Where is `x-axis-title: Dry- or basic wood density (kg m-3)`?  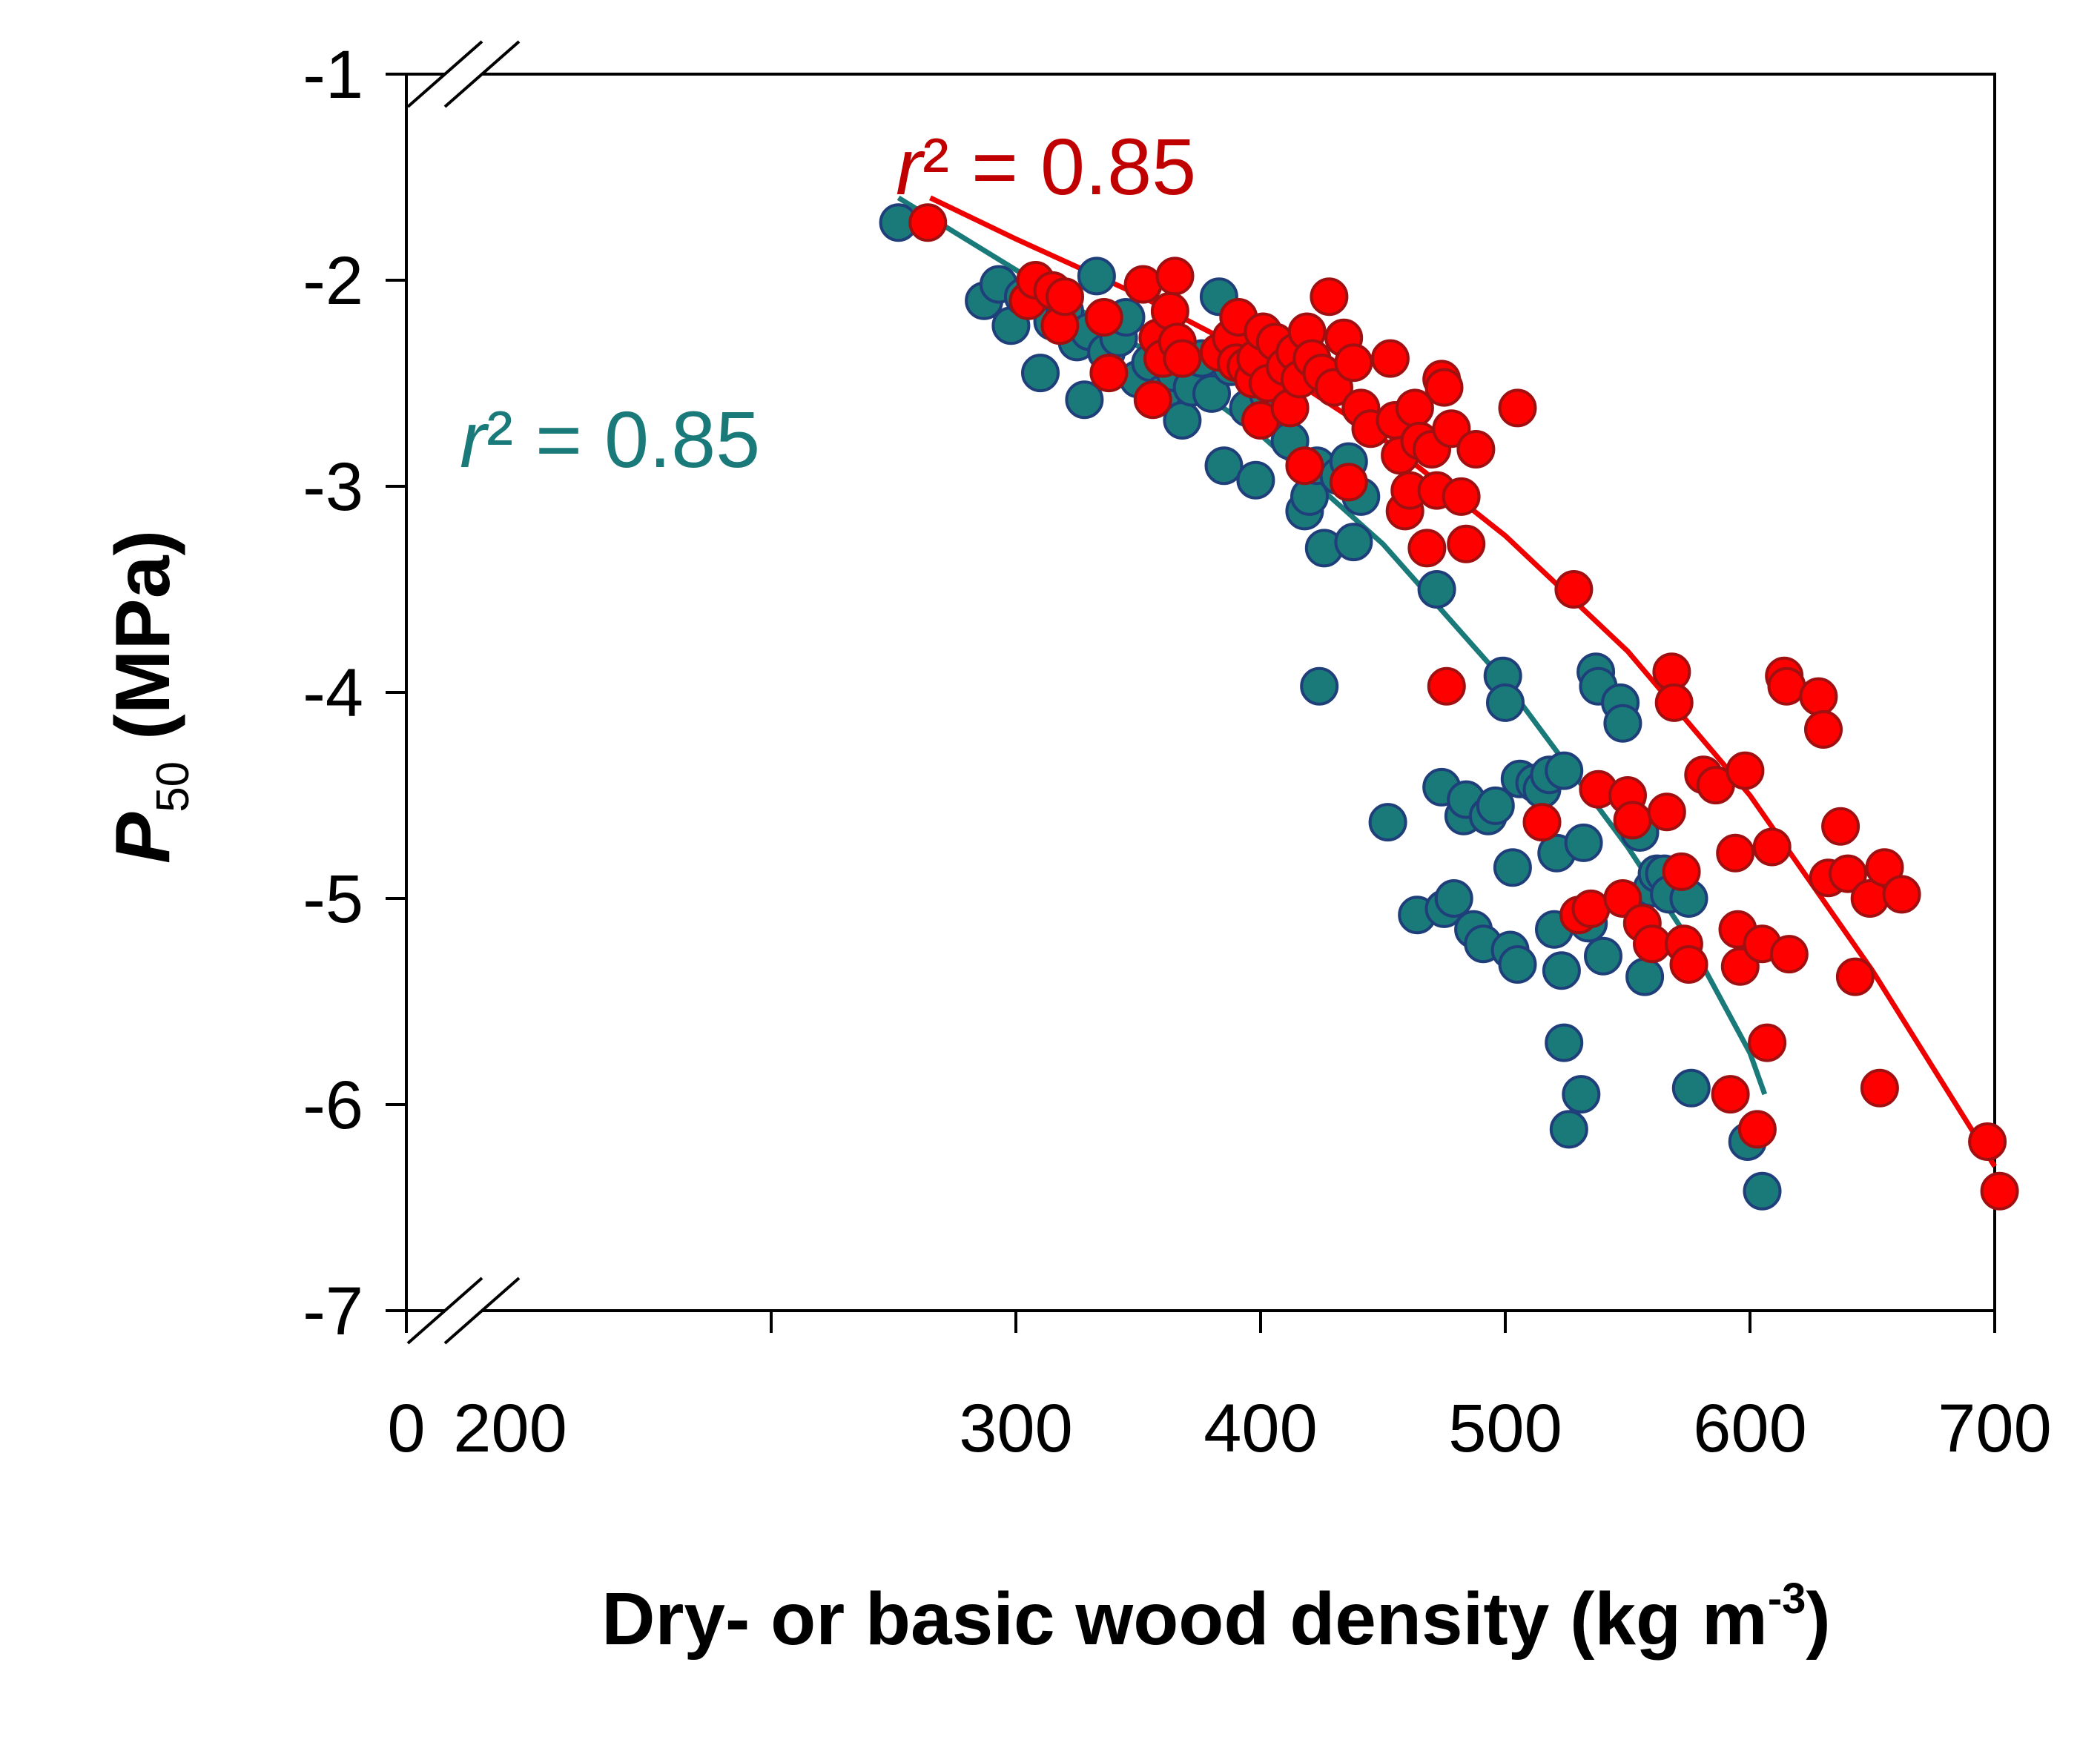
x-axis-title: Dry- or basic wood density (kg m-3) is located at coordinates (1215, 1618).